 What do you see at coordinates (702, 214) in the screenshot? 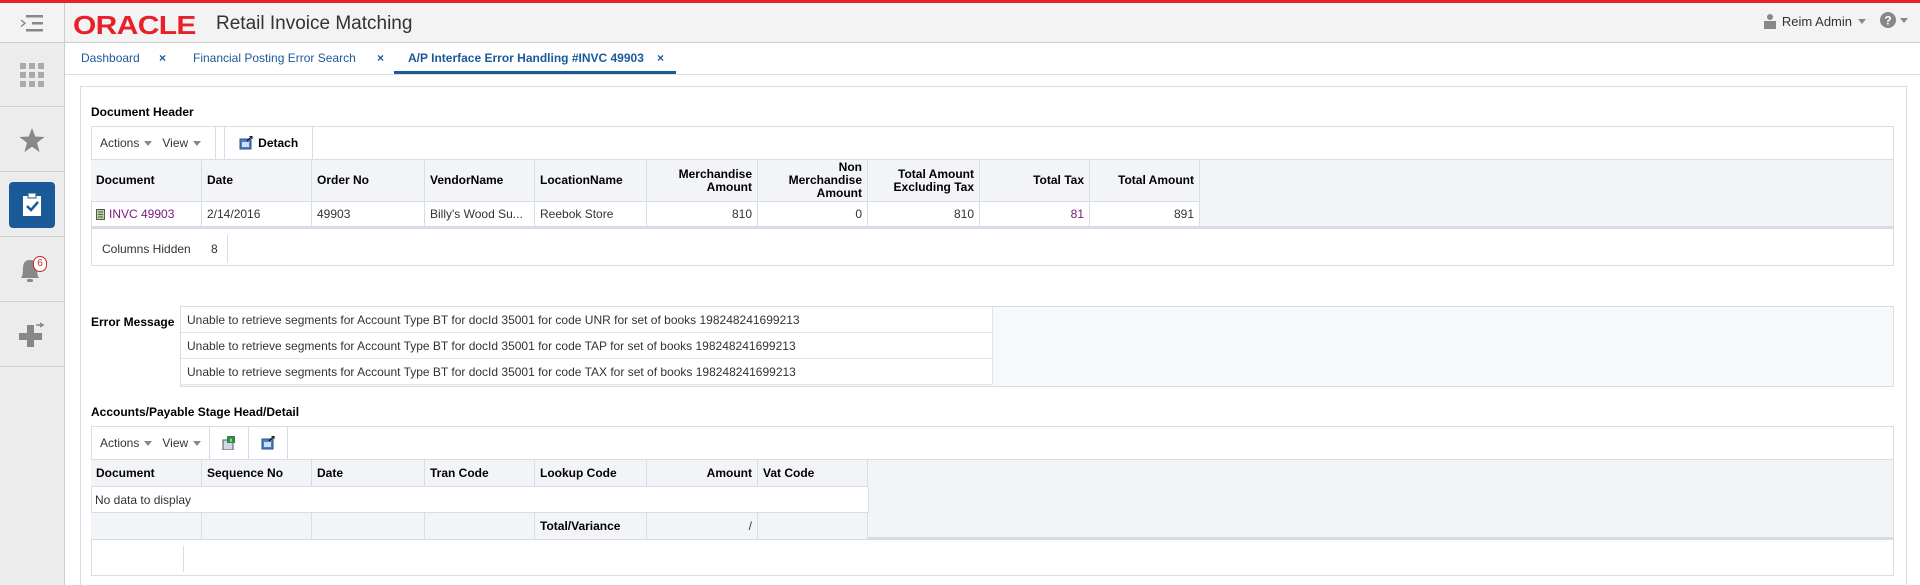
I see `cell-merchandise-amount: 810` at bounding box center [702, 214].